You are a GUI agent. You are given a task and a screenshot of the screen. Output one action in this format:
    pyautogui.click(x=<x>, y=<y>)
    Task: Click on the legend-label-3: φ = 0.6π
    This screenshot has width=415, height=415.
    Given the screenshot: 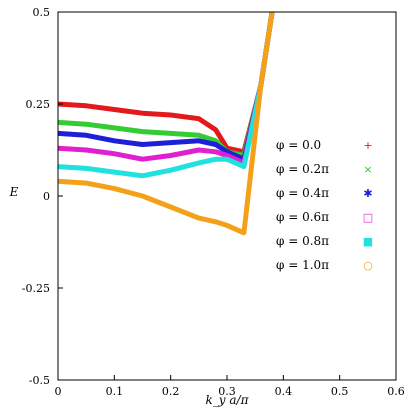 What is the action you would take?
    pyautogui.click(x=302, y=217)
    